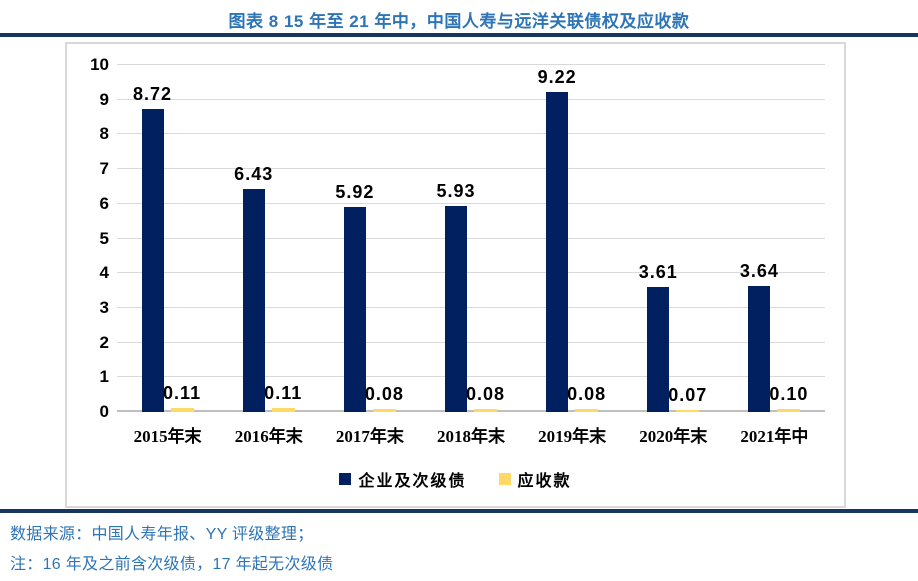  Describe the element at coordinates (688, 394) in the screenshot. I see `bar-value-label: 0.07` at that location.